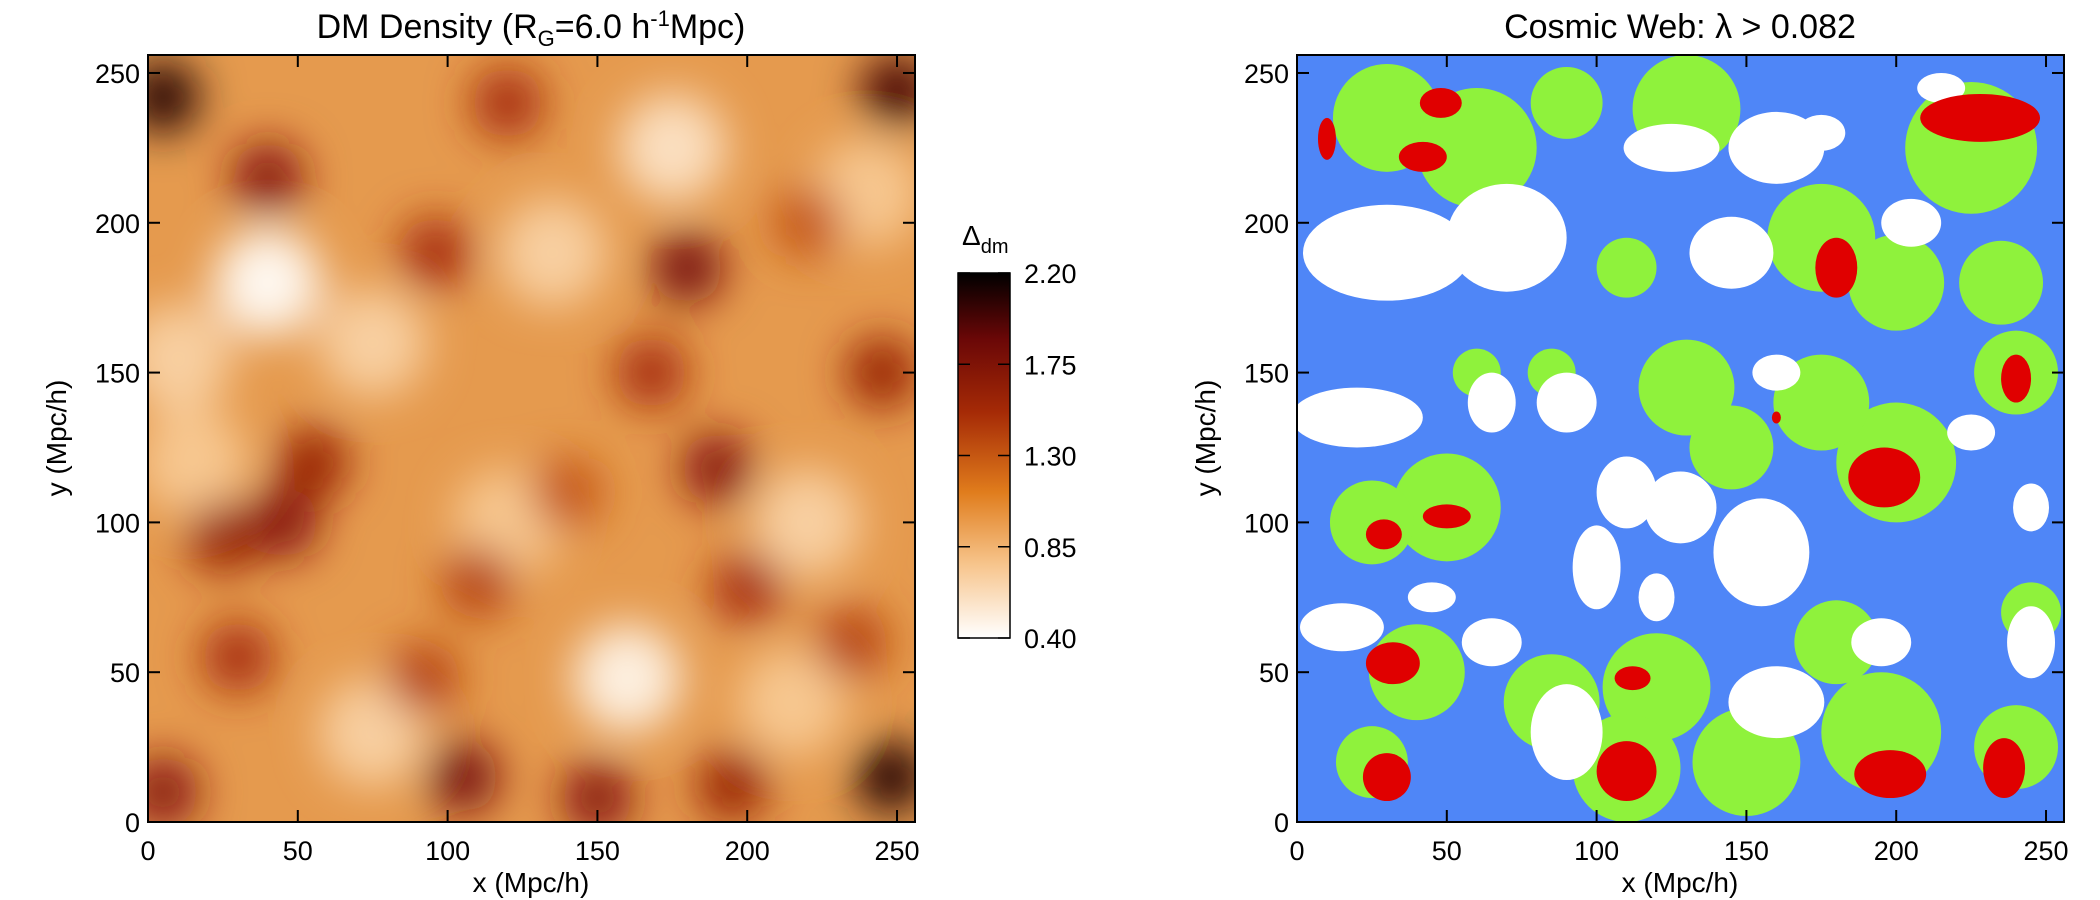  I want to click on colorbar-tick-label: 0.85, so click(1050, 548).